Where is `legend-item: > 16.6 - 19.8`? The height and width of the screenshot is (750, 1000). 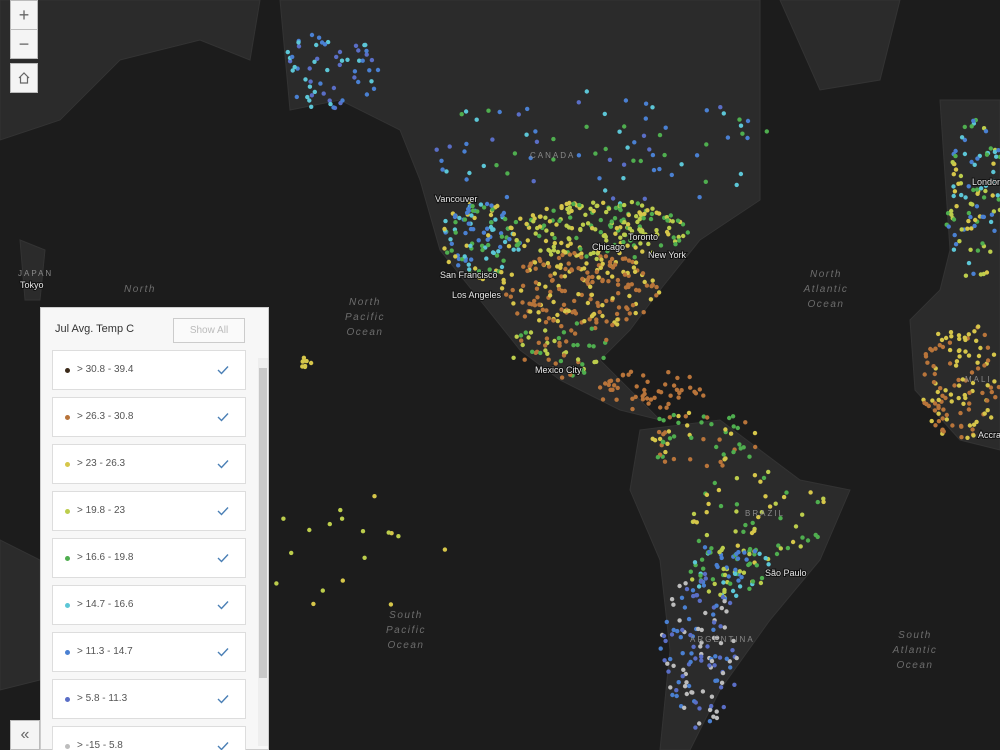 legend-item: > 16.6 - 19.8 is located at coordinates (149, 558).